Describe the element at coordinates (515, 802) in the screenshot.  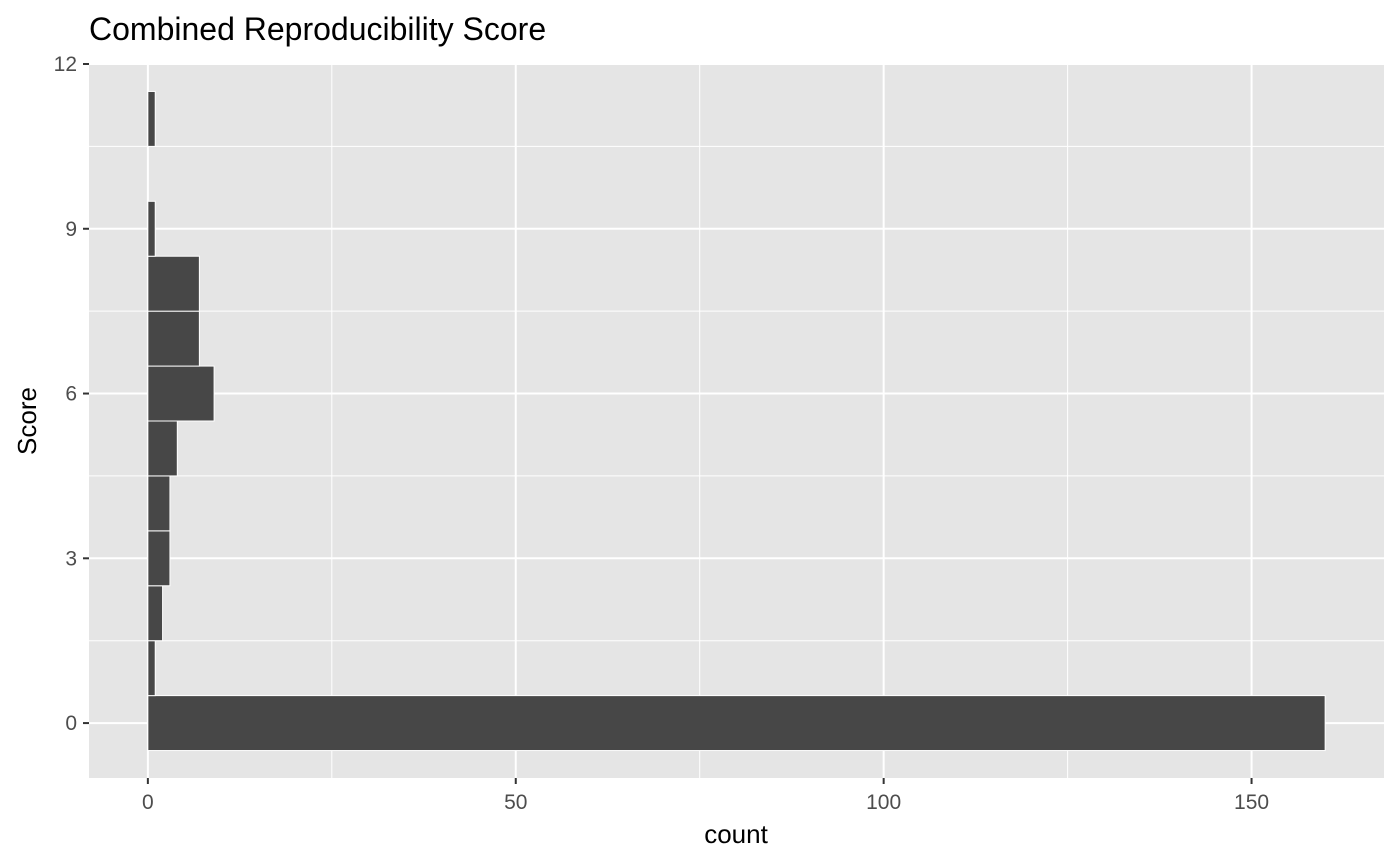
I see `x-tick-label: 50` at that location.